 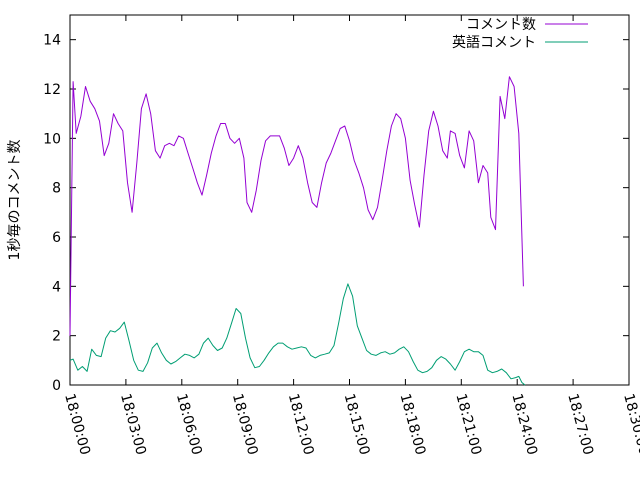 I want to click on x-tick-label: 18:03:00, so click(x=133, y=424).